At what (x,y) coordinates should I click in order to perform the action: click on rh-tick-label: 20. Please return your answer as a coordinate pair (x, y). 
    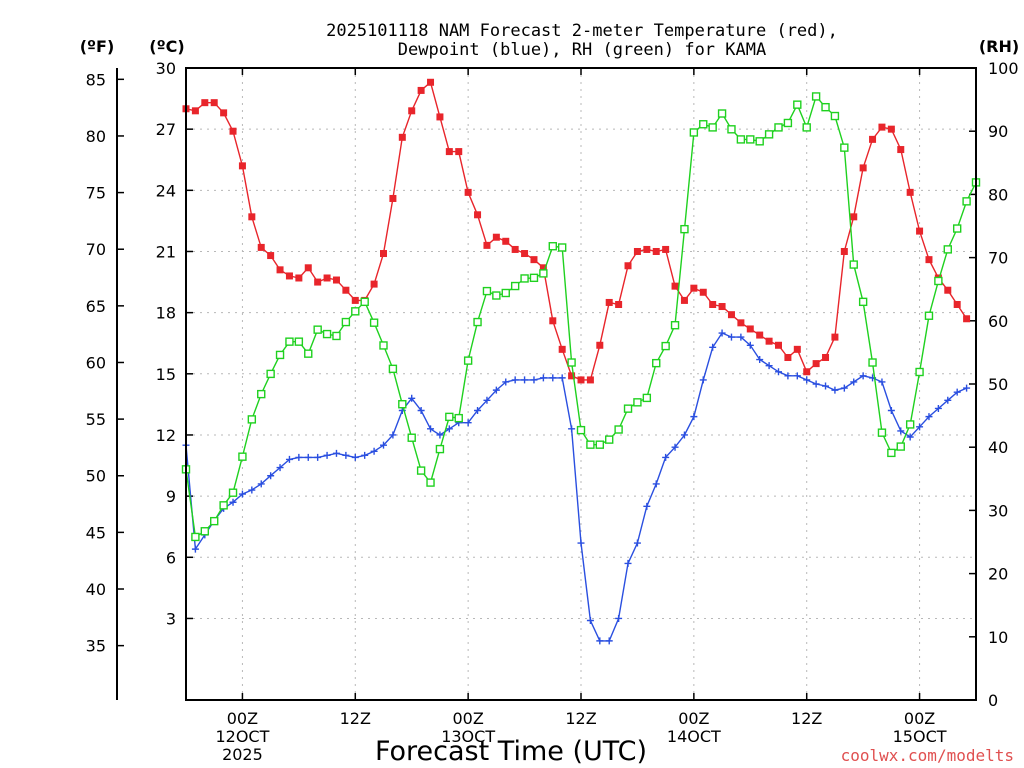
    Looking at the image, I should click on (998, 574).